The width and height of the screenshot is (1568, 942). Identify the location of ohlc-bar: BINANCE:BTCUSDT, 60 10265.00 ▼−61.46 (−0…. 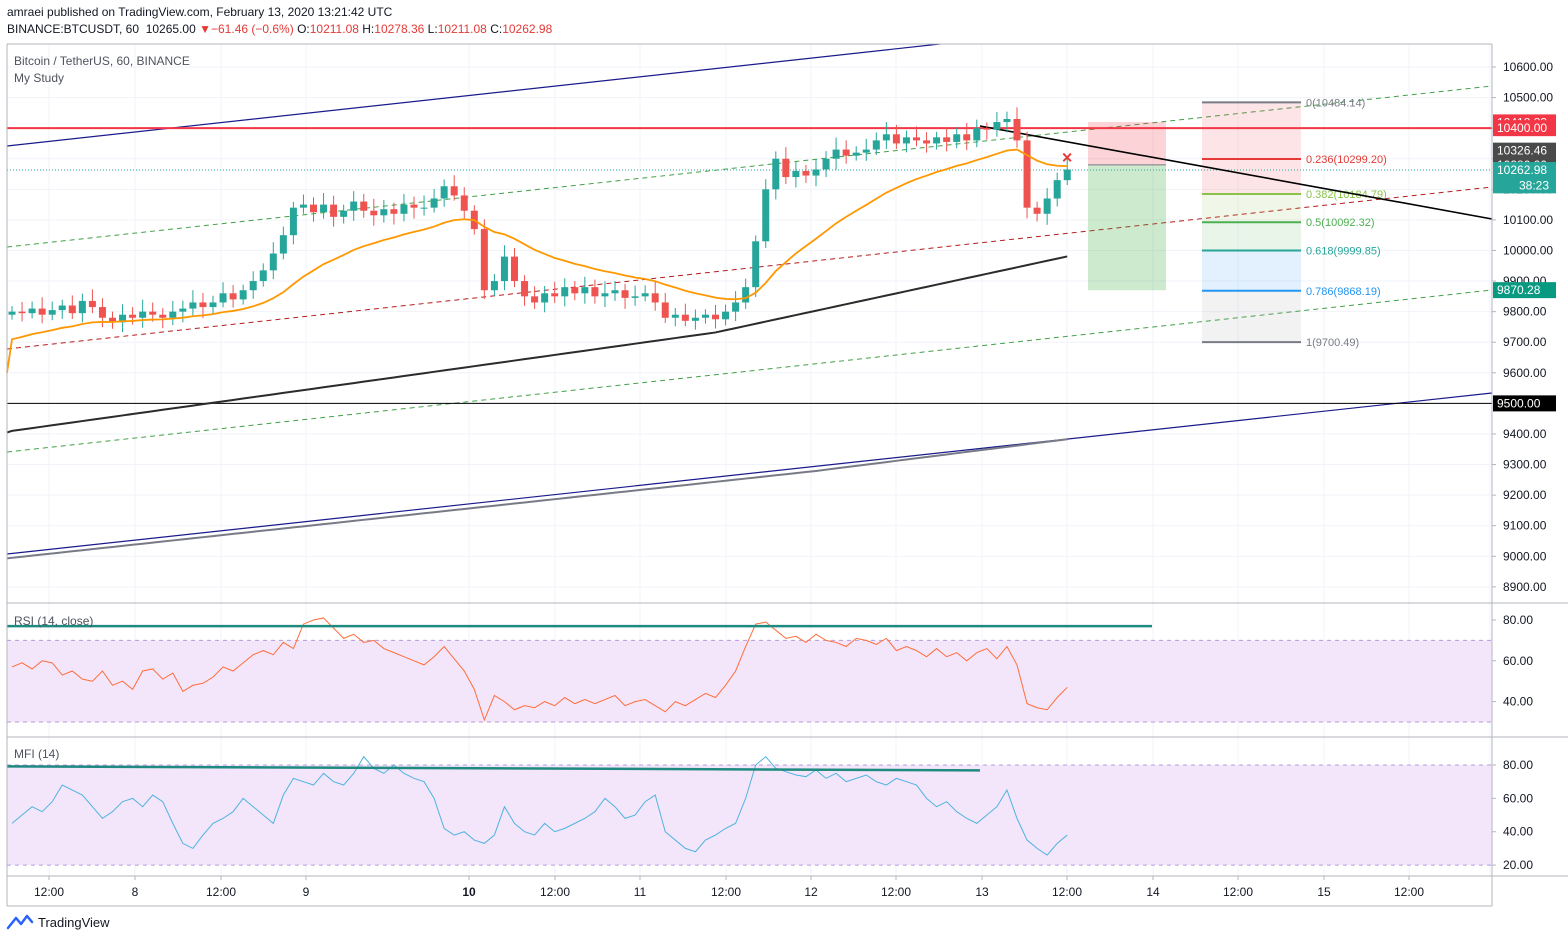
(279, 29).